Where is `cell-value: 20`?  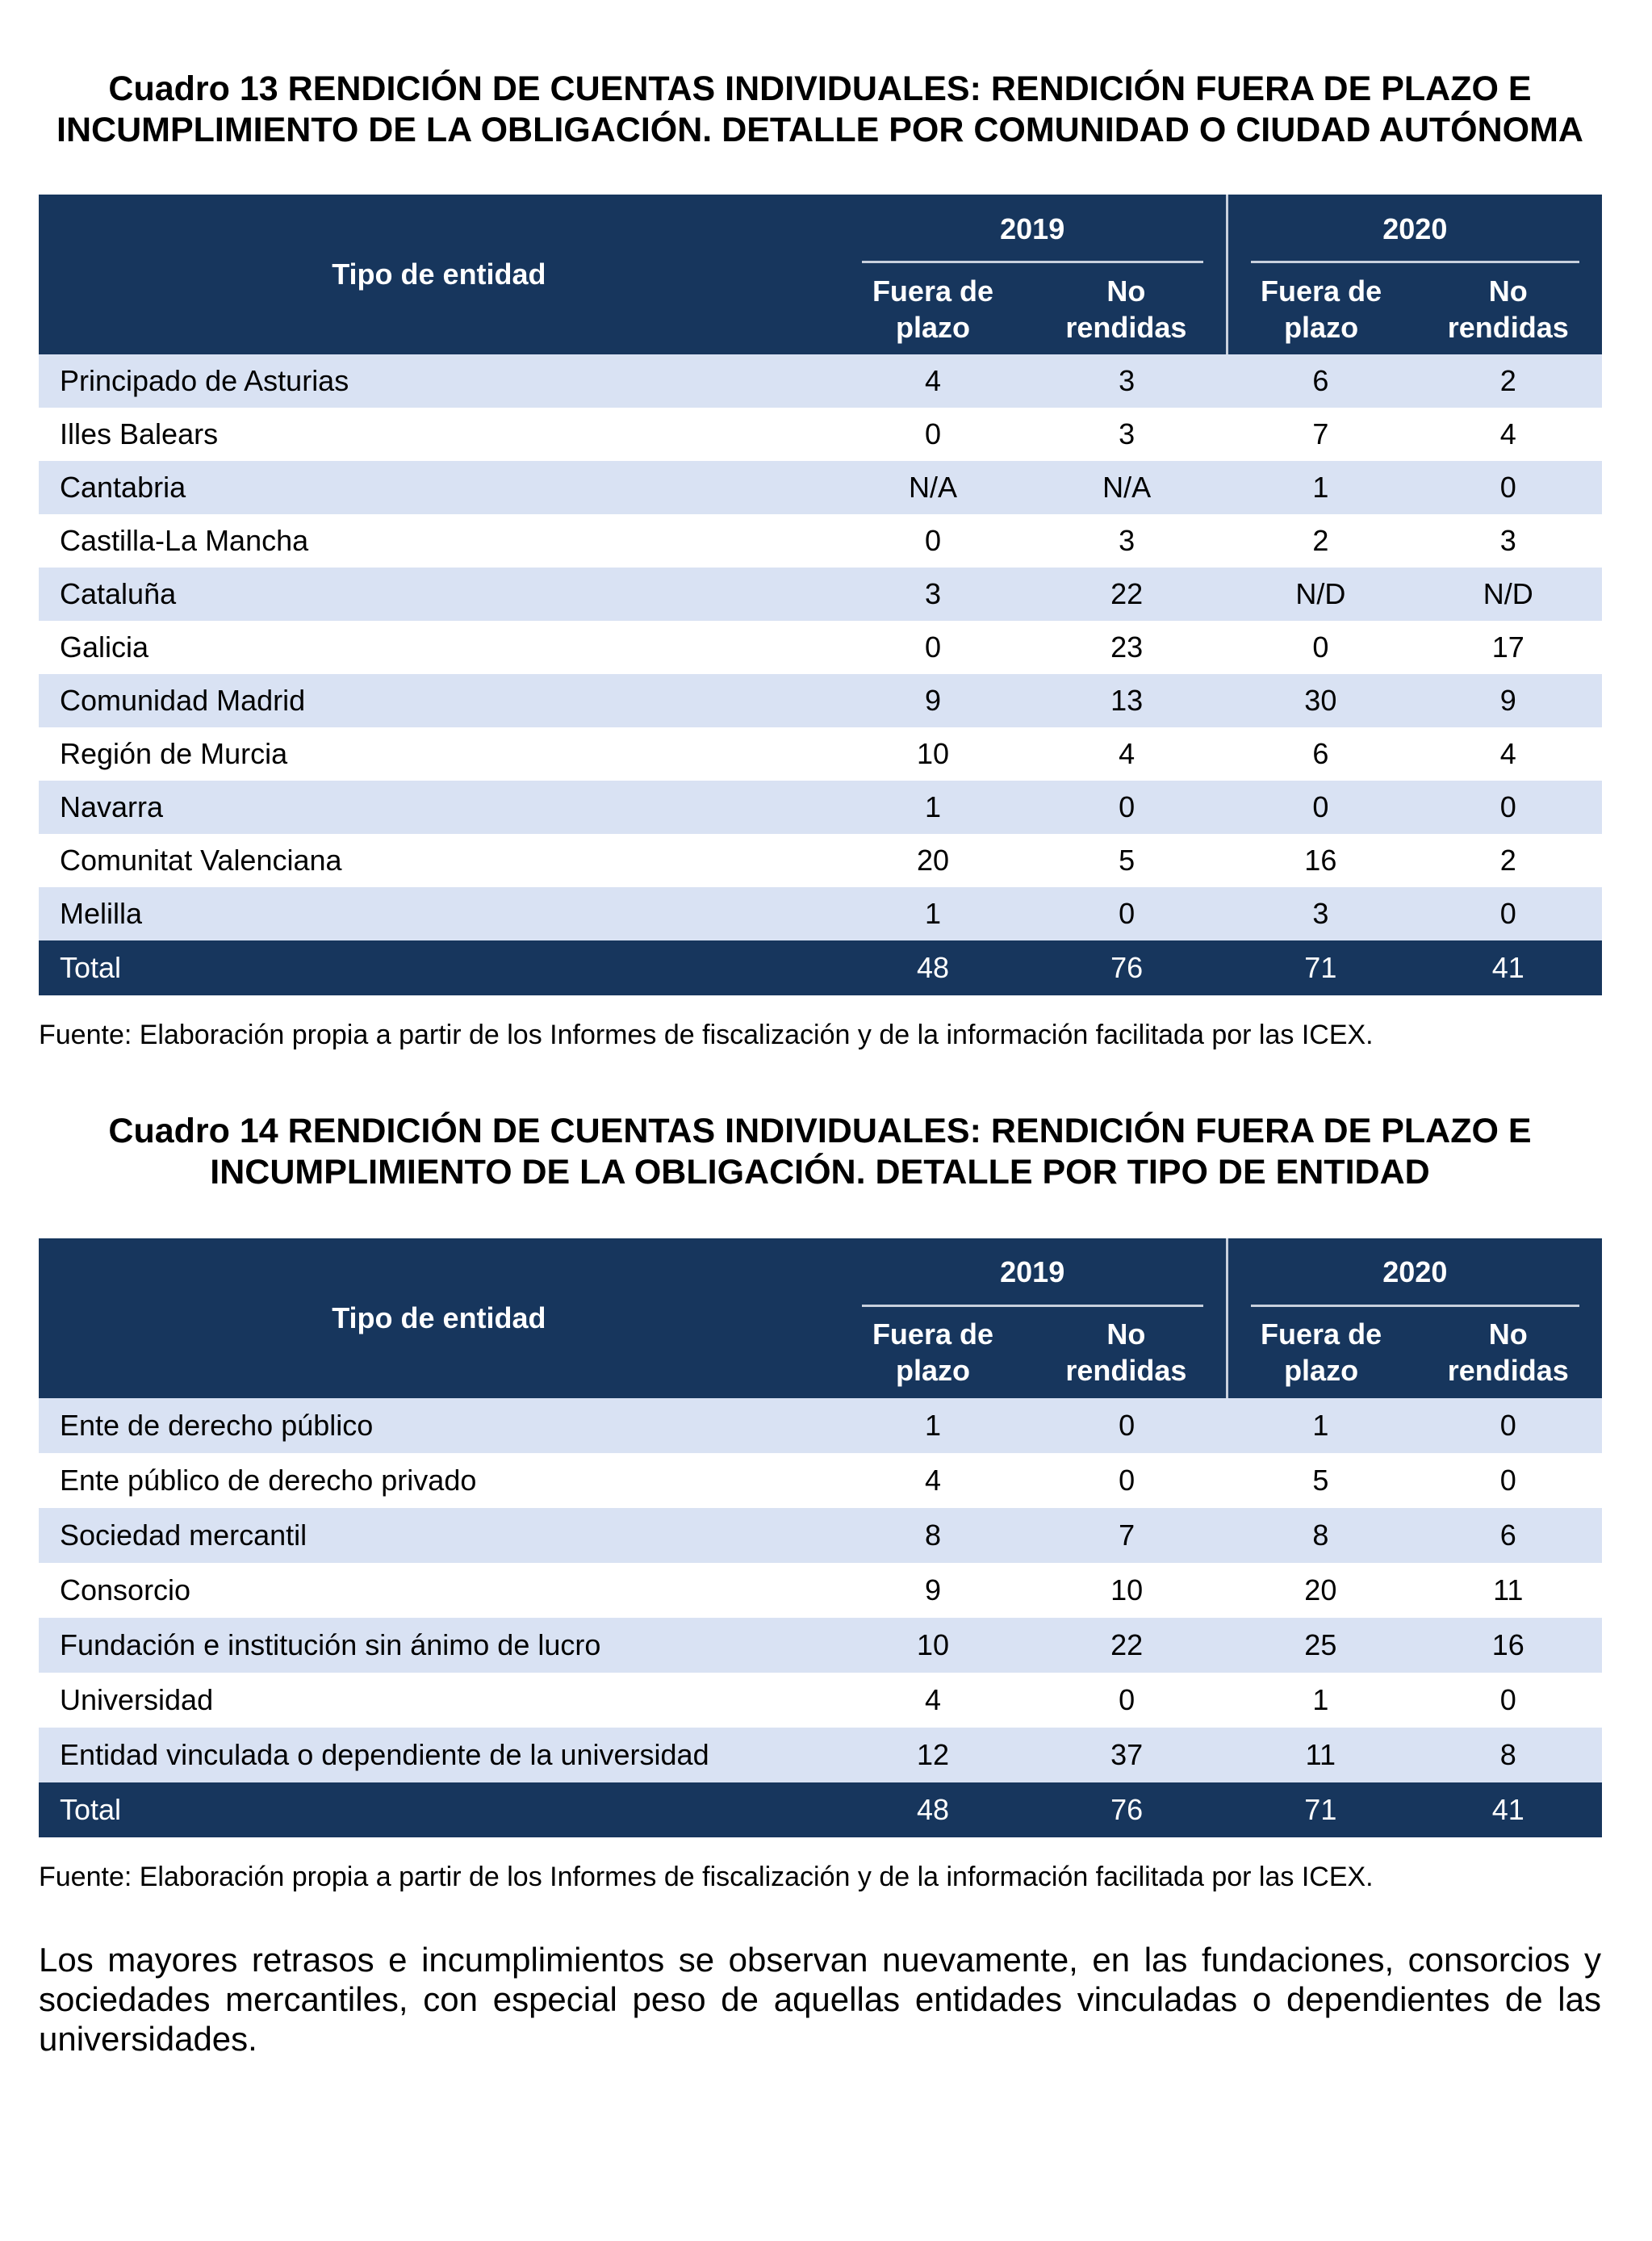
cell-value: 20 is located at coordinates (1320, 1589).